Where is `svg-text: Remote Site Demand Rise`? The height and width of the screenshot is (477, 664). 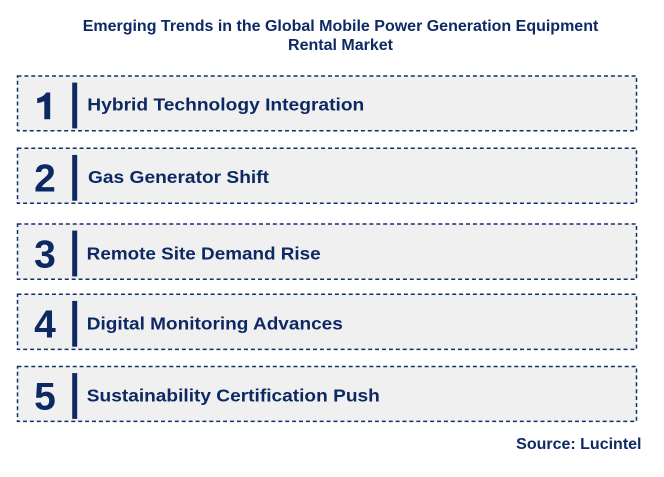
svg-text: Remote Site Demand Rise is located at coordinates (204, 253).